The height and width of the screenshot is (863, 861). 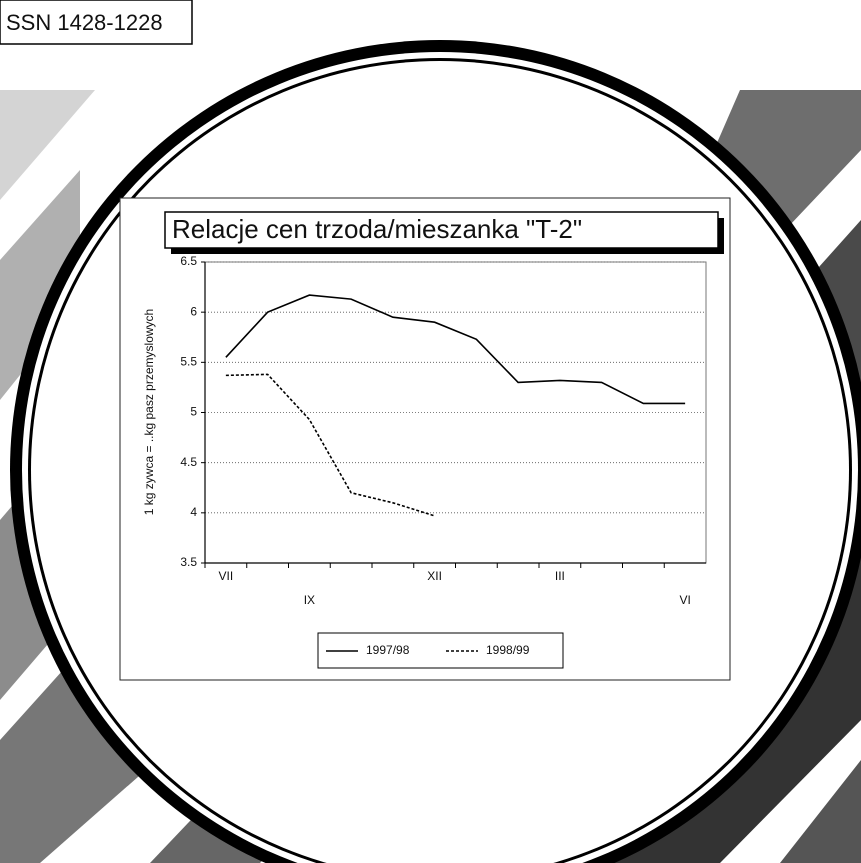 I want to click on x-tick-label: VII, so click(x=226, y=576).